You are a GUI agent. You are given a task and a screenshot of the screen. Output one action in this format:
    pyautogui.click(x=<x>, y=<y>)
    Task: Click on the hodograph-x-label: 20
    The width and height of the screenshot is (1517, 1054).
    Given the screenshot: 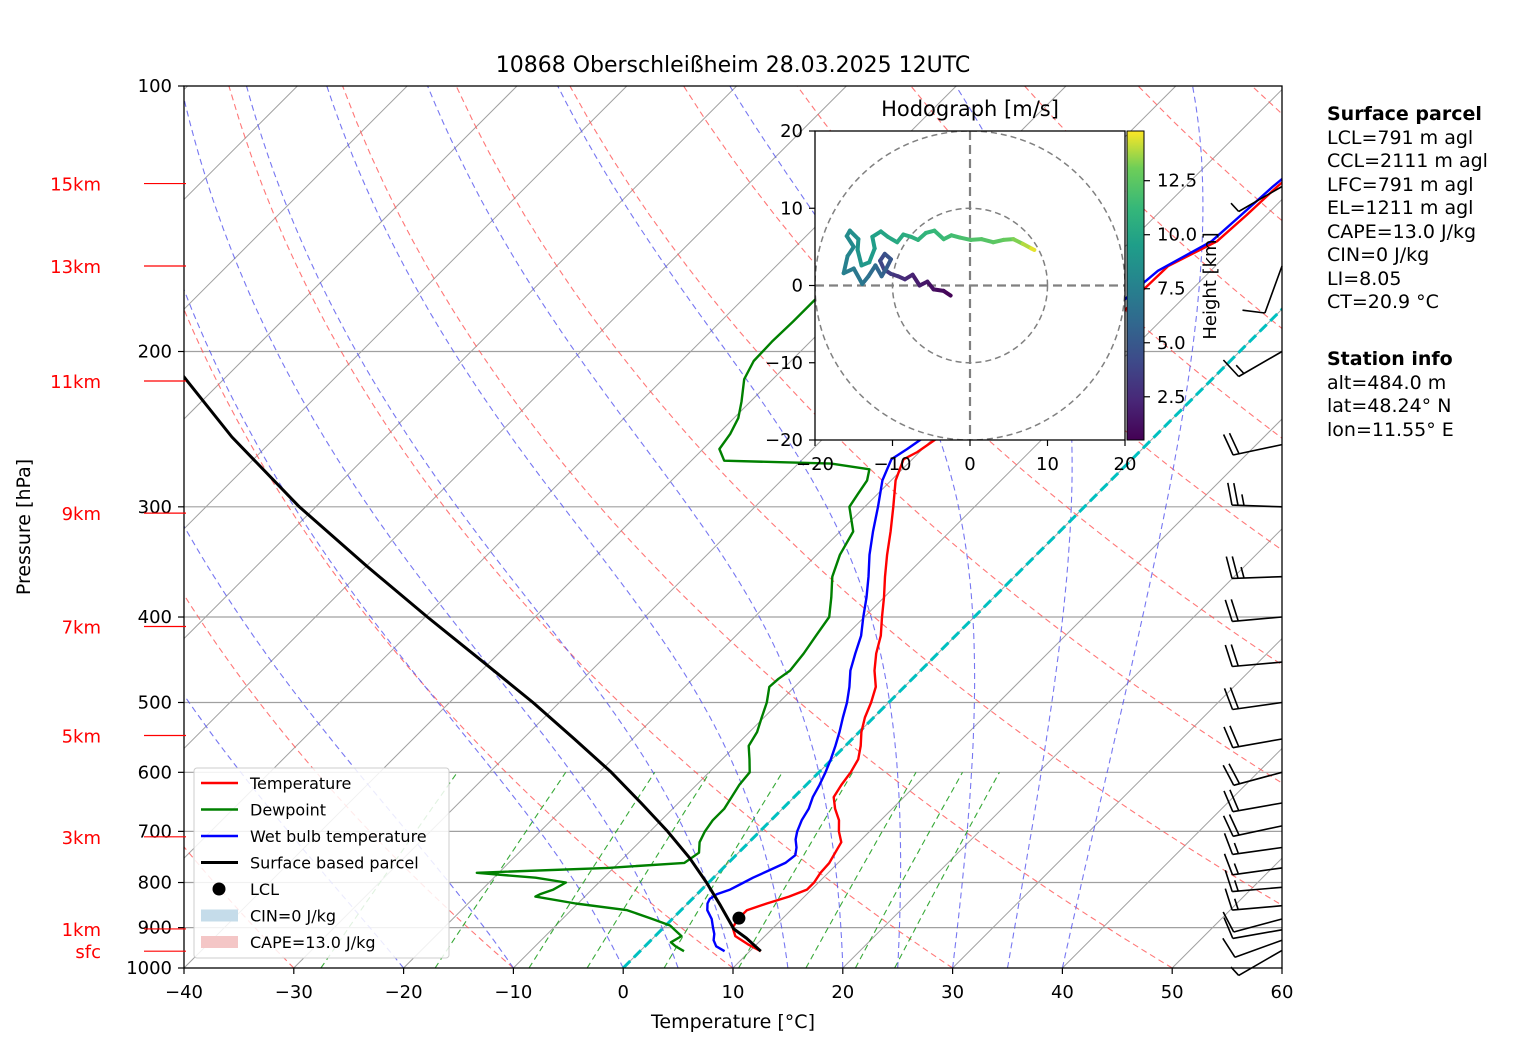 What is the action you would take?
    pyautogui.click(x=1125, y=464)
    